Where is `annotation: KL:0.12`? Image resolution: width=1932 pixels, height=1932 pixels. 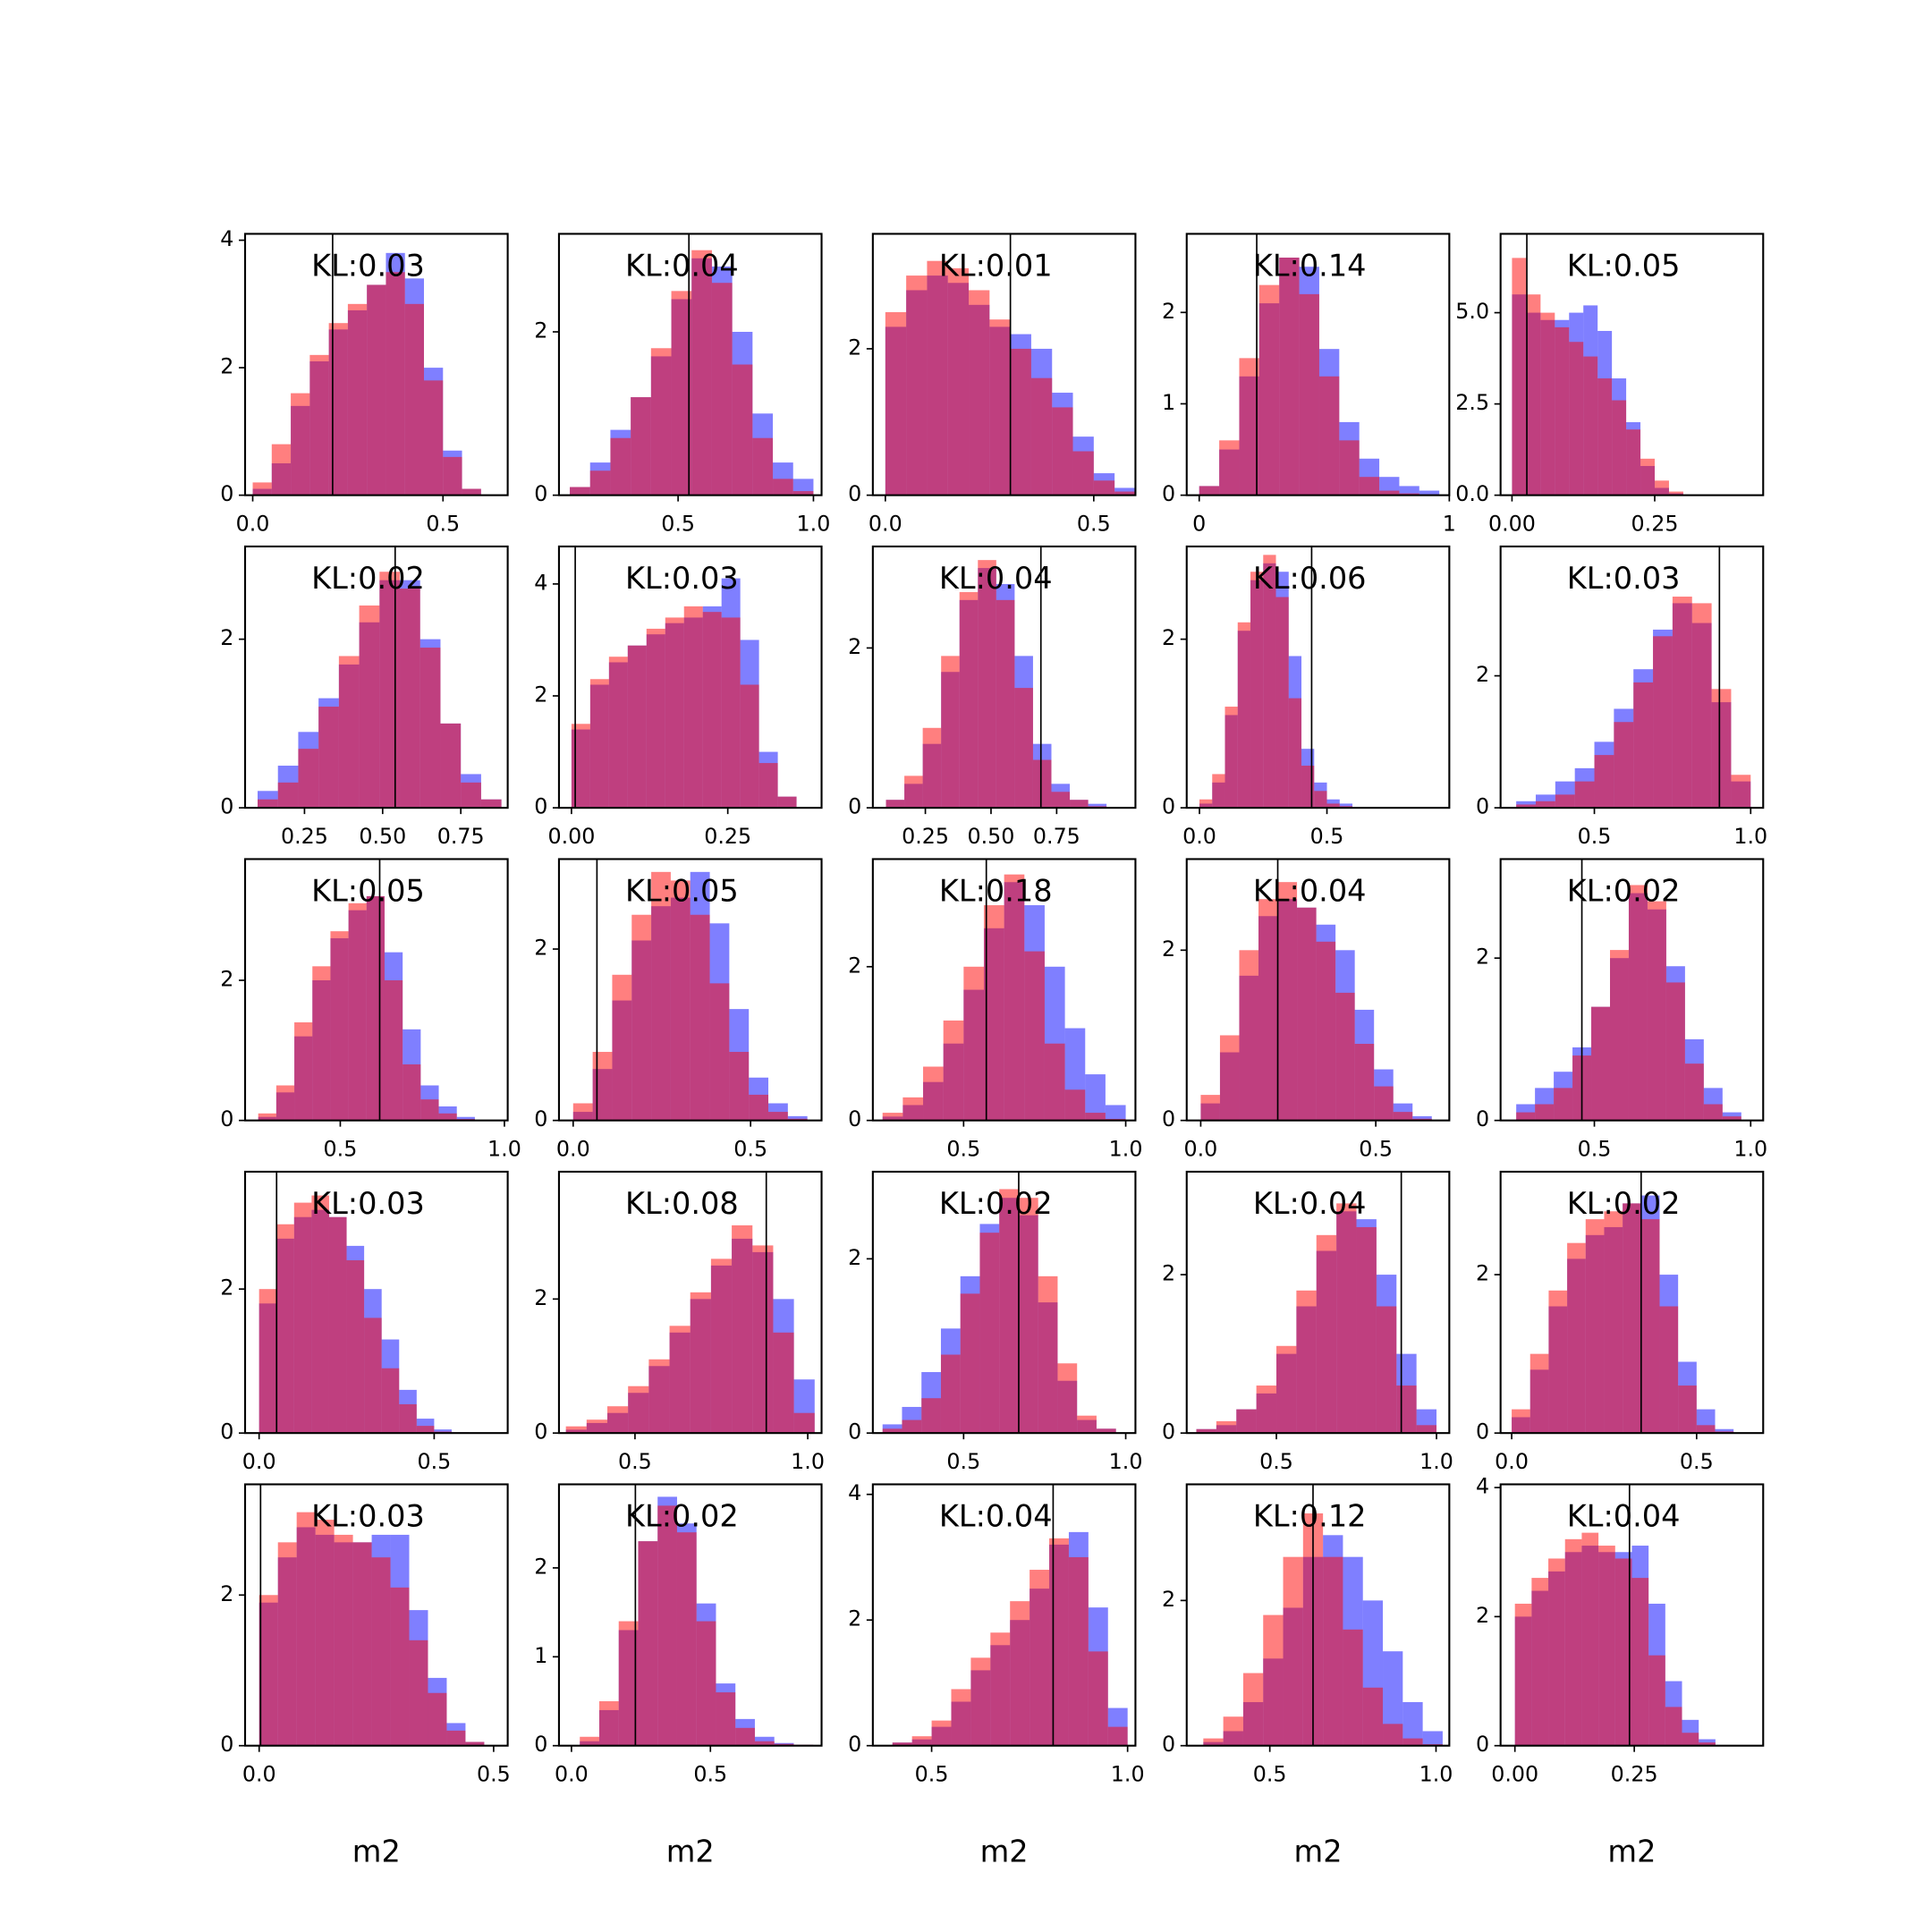 annotation: KL:0.12 is located at coordinates (1310, 1516).